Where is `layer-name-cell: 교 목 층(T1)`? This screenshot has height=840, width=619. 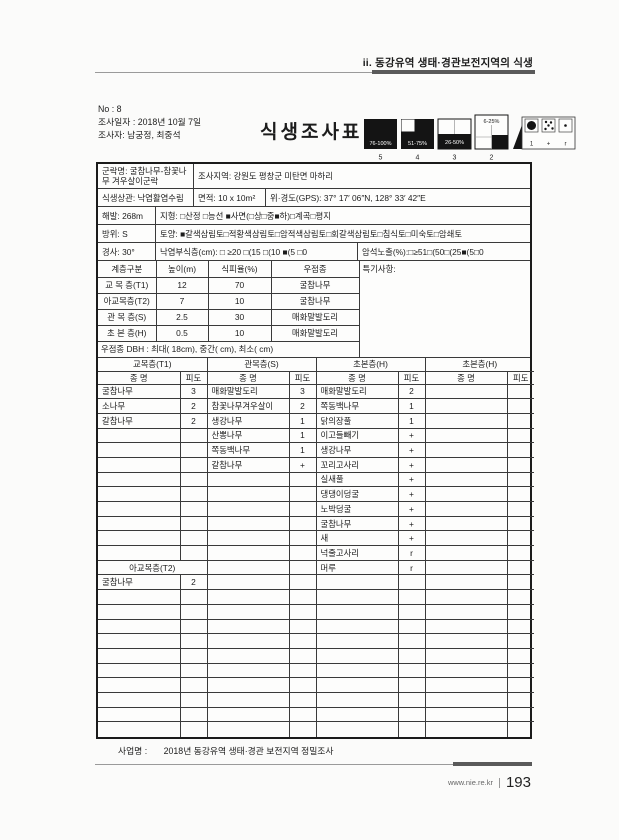
layer-name-cell: 교 목 층(T1) is located at coordinates (127, 285).